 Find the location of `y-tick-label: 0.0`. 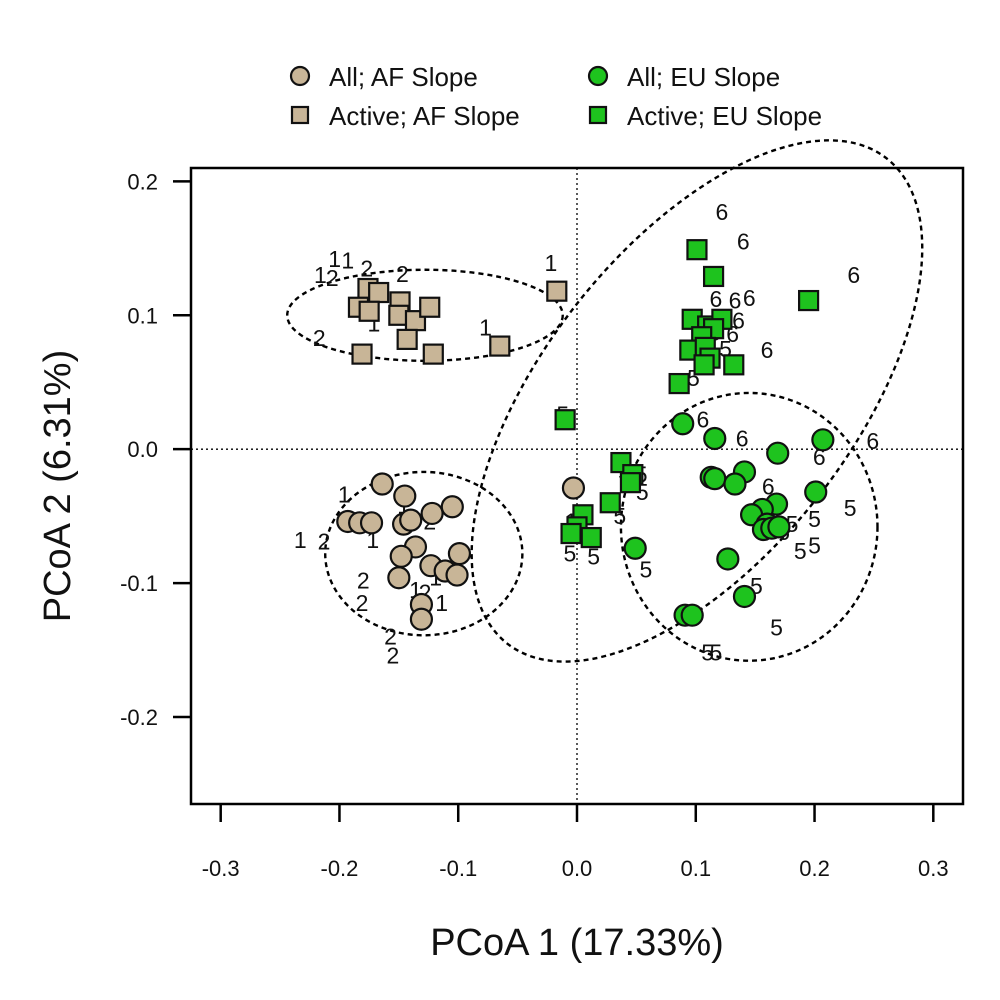

y-tick-label: 0.0 is located at coordinates (142, 449).